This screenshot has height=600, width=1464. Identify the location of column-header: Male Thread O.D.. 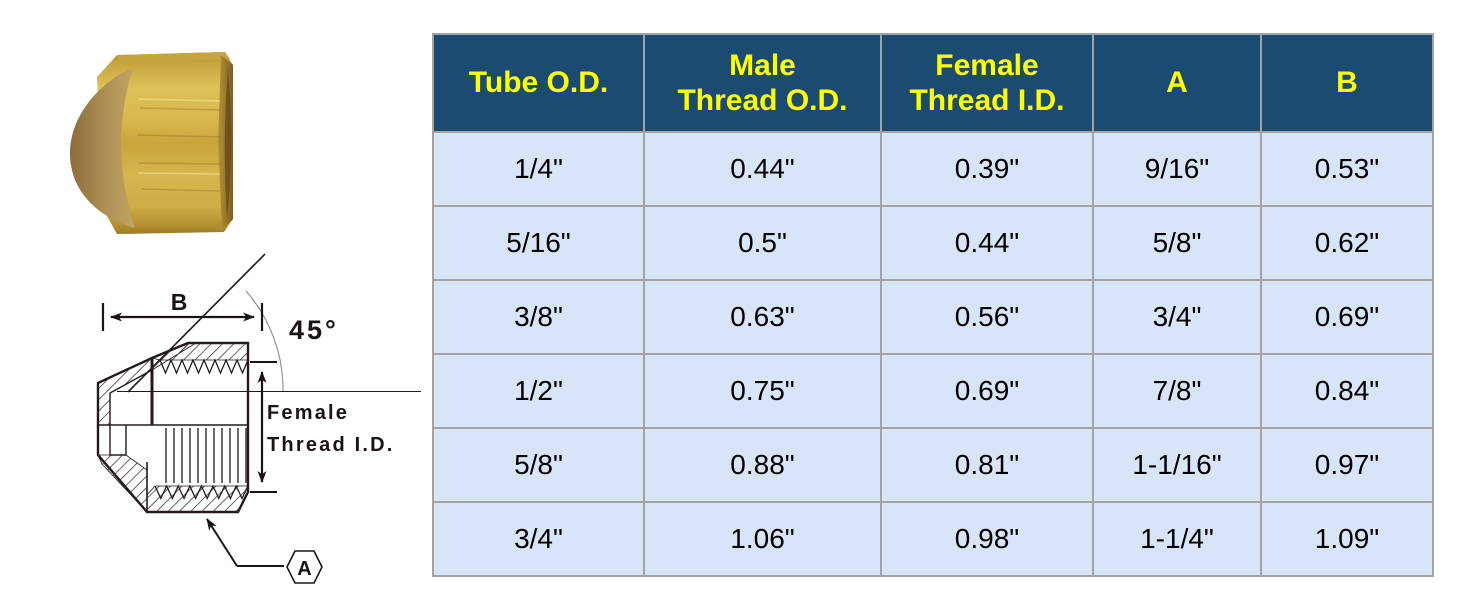
(762, 83).